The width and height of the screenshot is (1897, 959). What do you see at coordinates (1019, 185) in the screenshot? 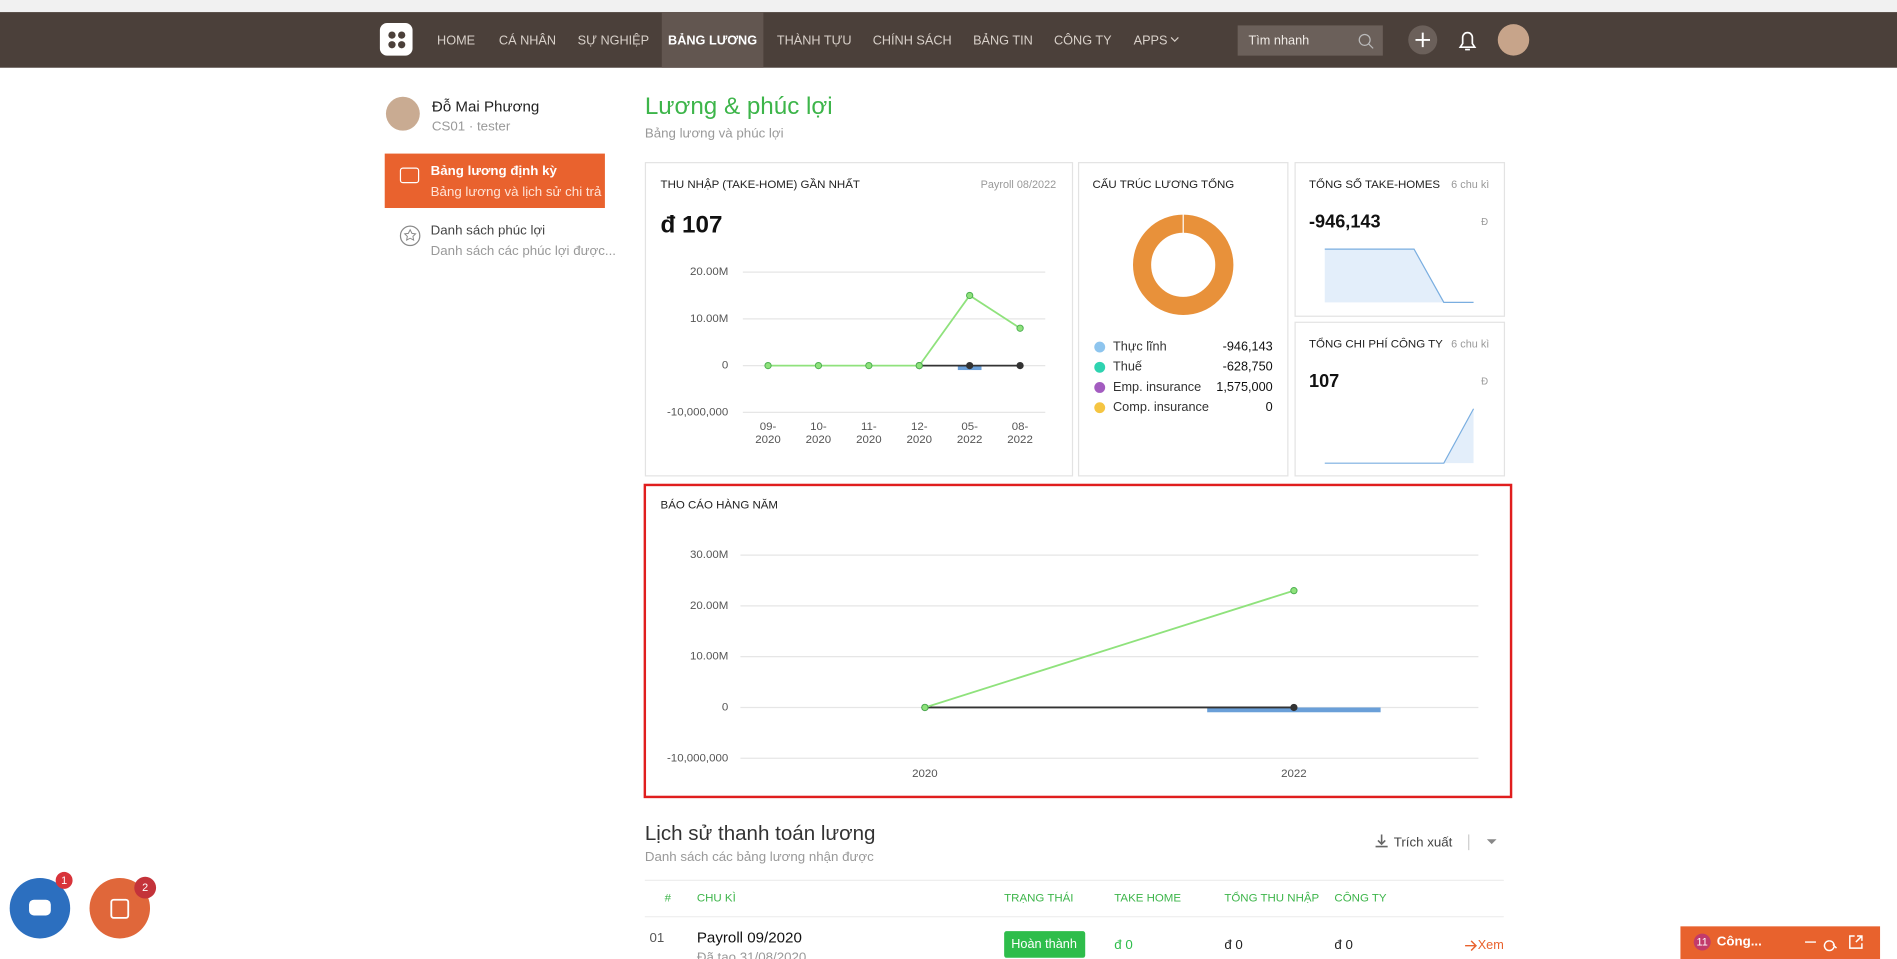
I see `card-period: Payroll 08/2022` at bounding box center [1019, 185].